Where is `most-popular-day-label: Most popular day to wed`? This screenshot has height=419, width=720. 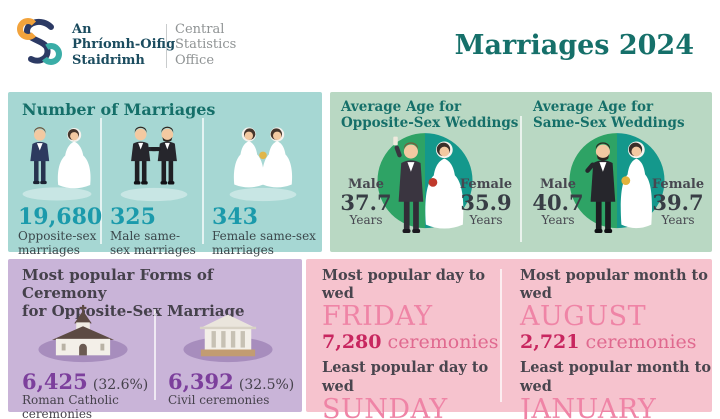
most-popular-day-label: Most popular day to wed is located at coordinates (404, 285).